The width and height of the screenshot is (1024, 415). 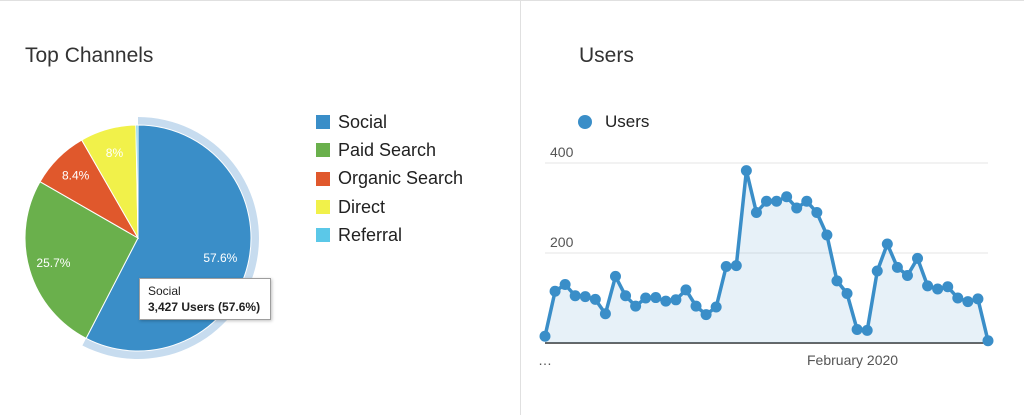 What do you see at coordinates (520, 207) in the screenshot?
I see `card-divider` at bounding box center [520, 207].